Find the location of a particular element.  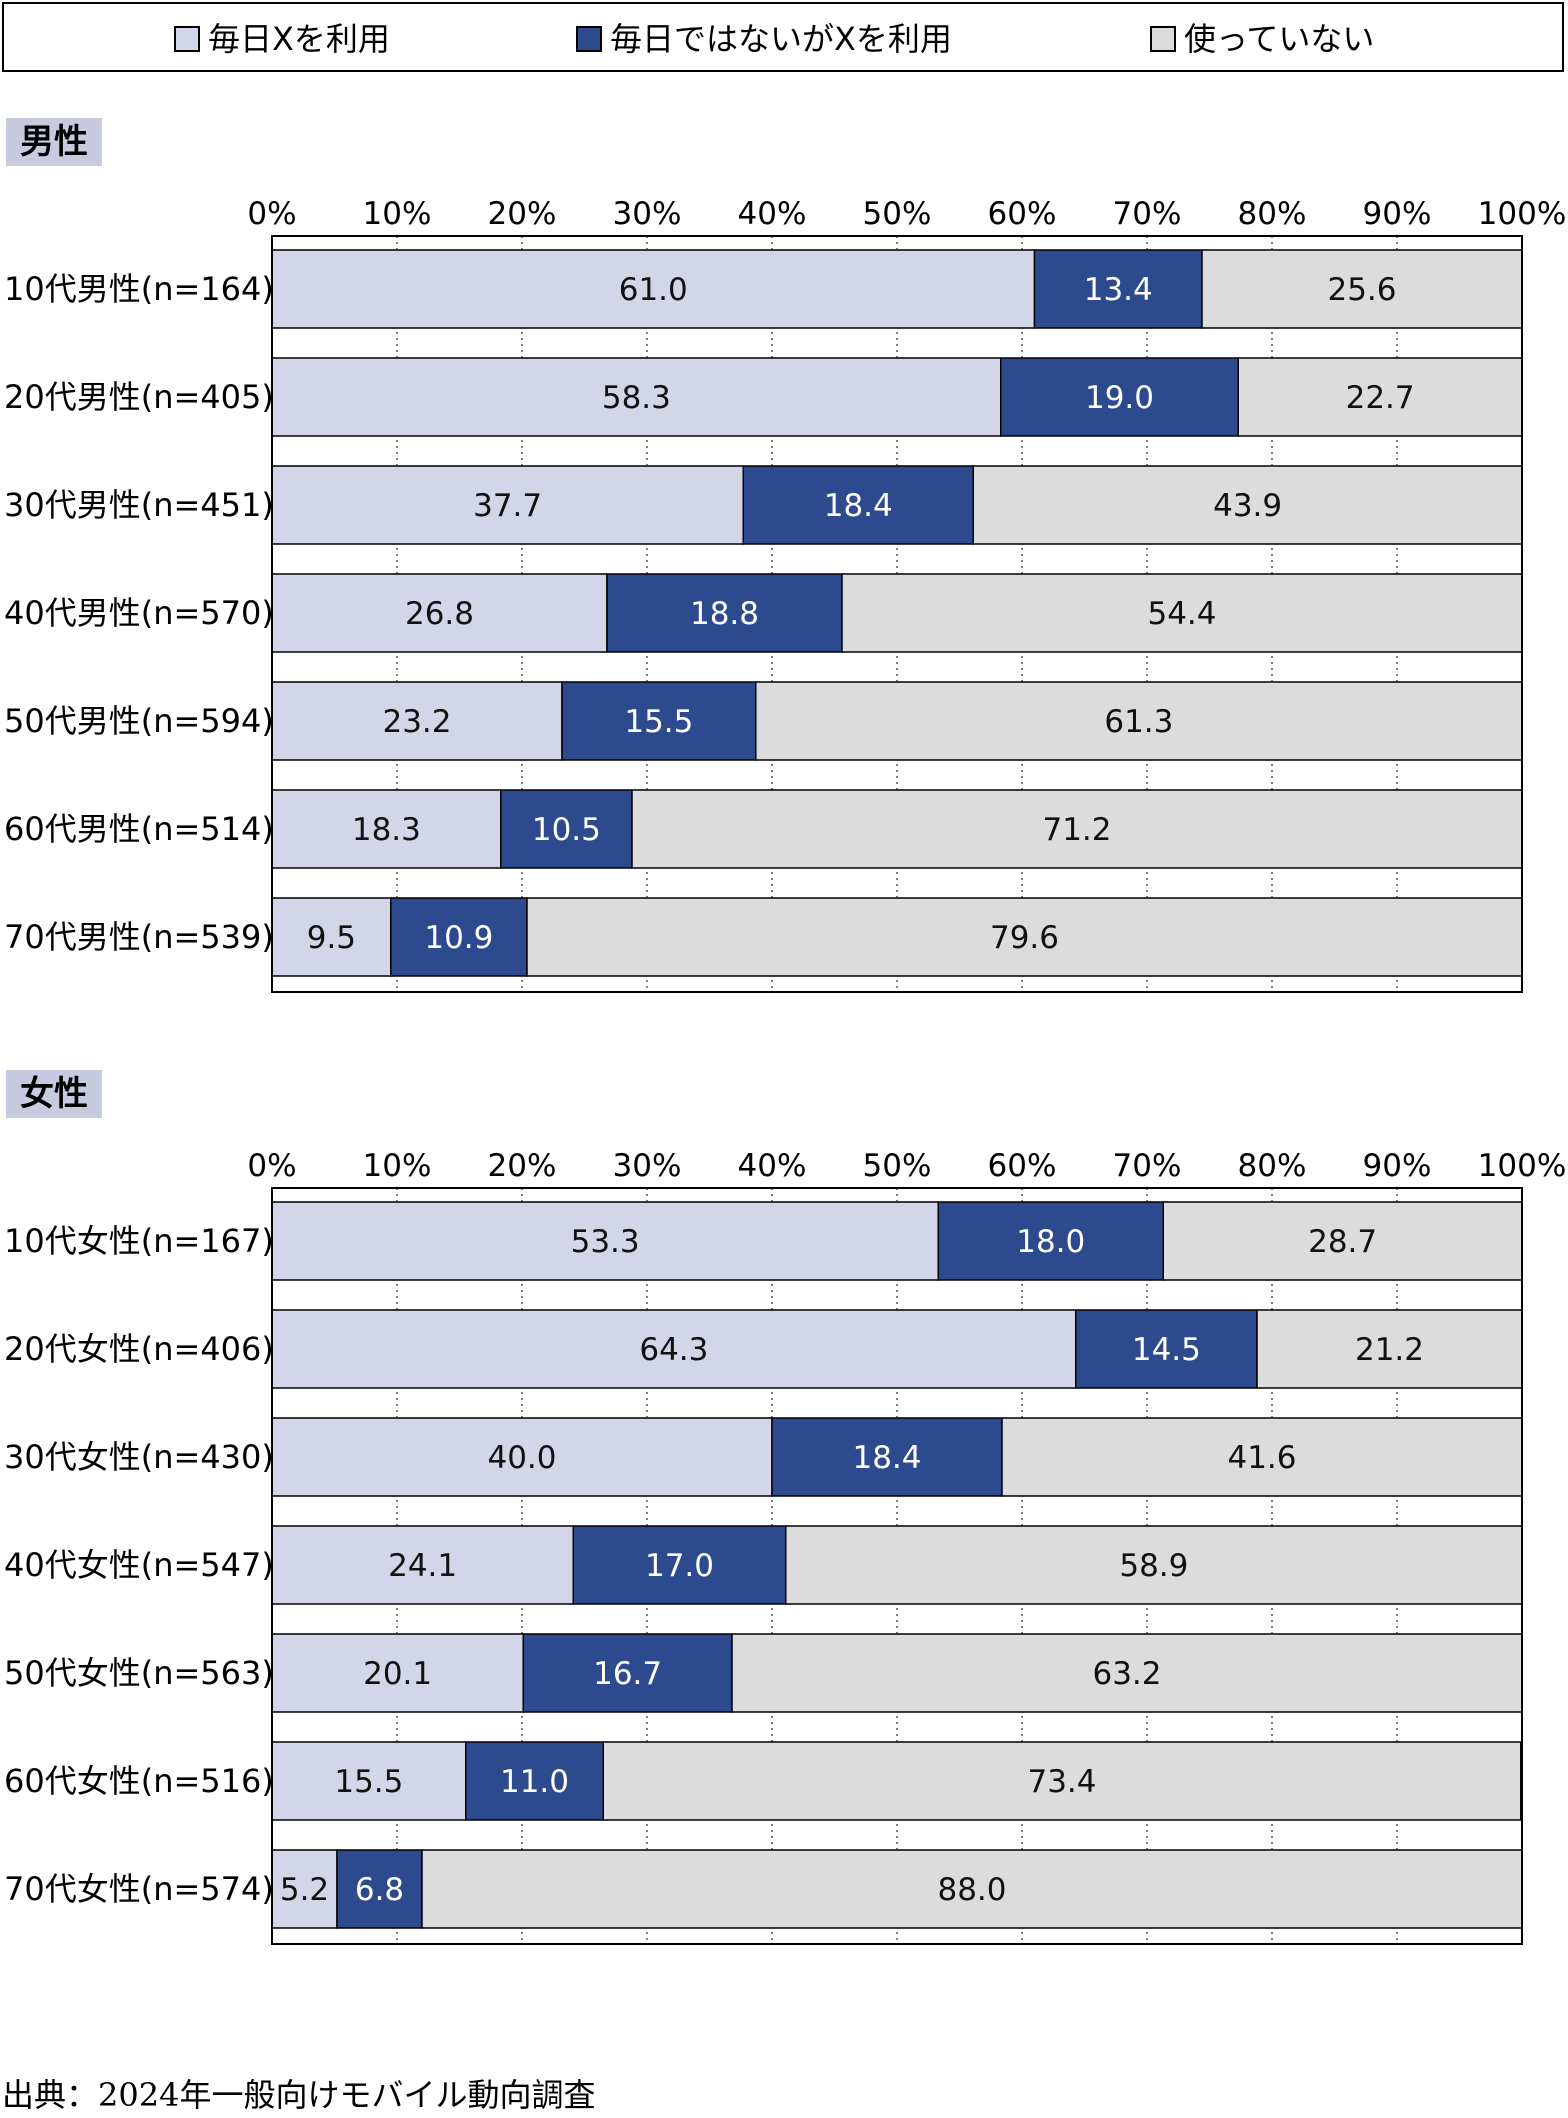

source-note: 出典：2024年一般向けモバイル動向調査 is located at coordinates (299, 2095).